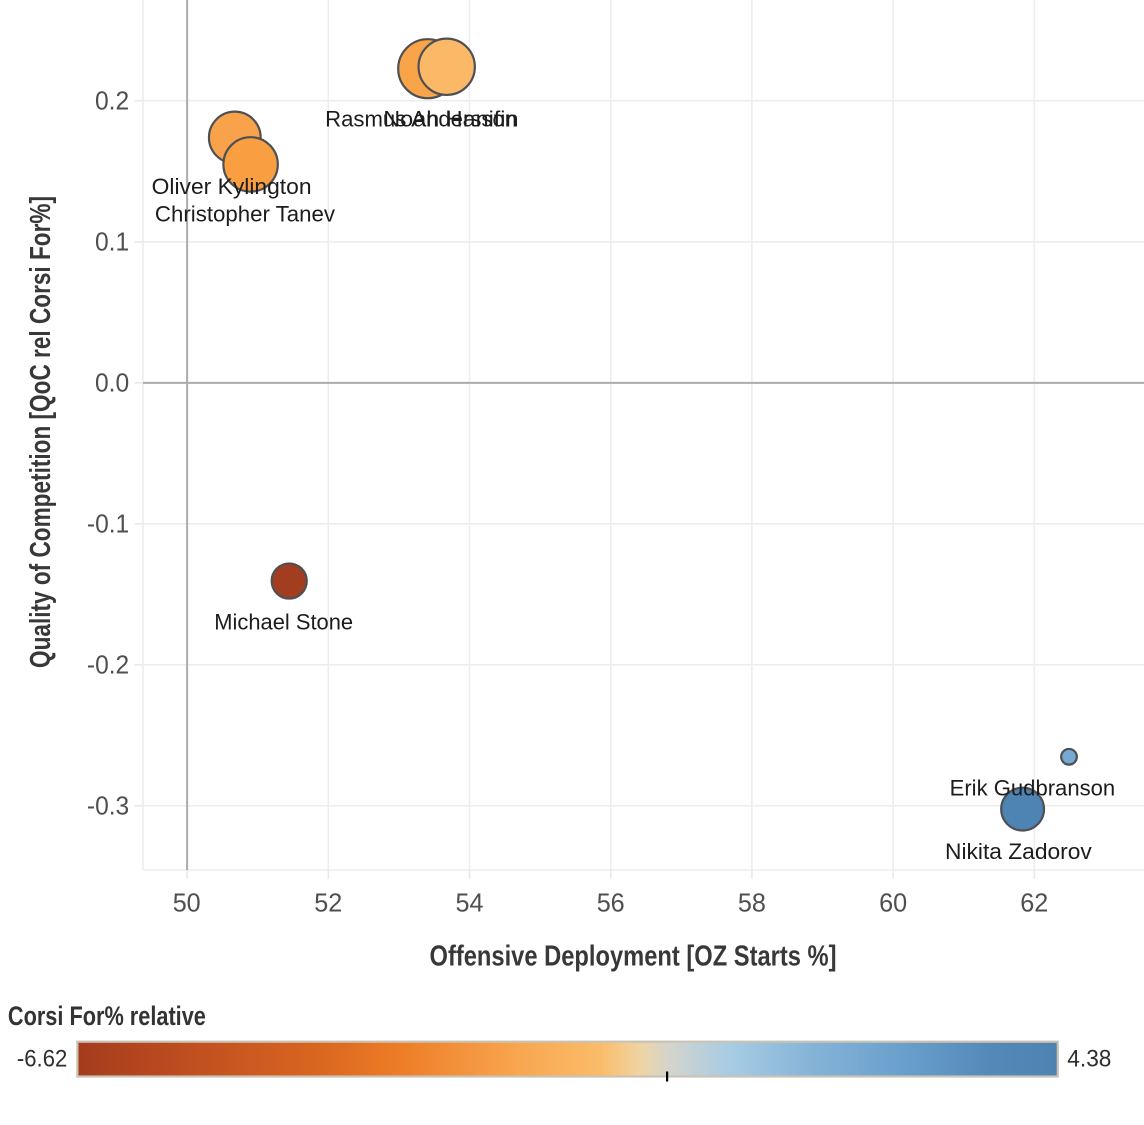 This screenshot has height=1125, width=1144. Describe the element at coordinates (108, 806) in the screenshot. I see `svg-text: -0.3` at that location.